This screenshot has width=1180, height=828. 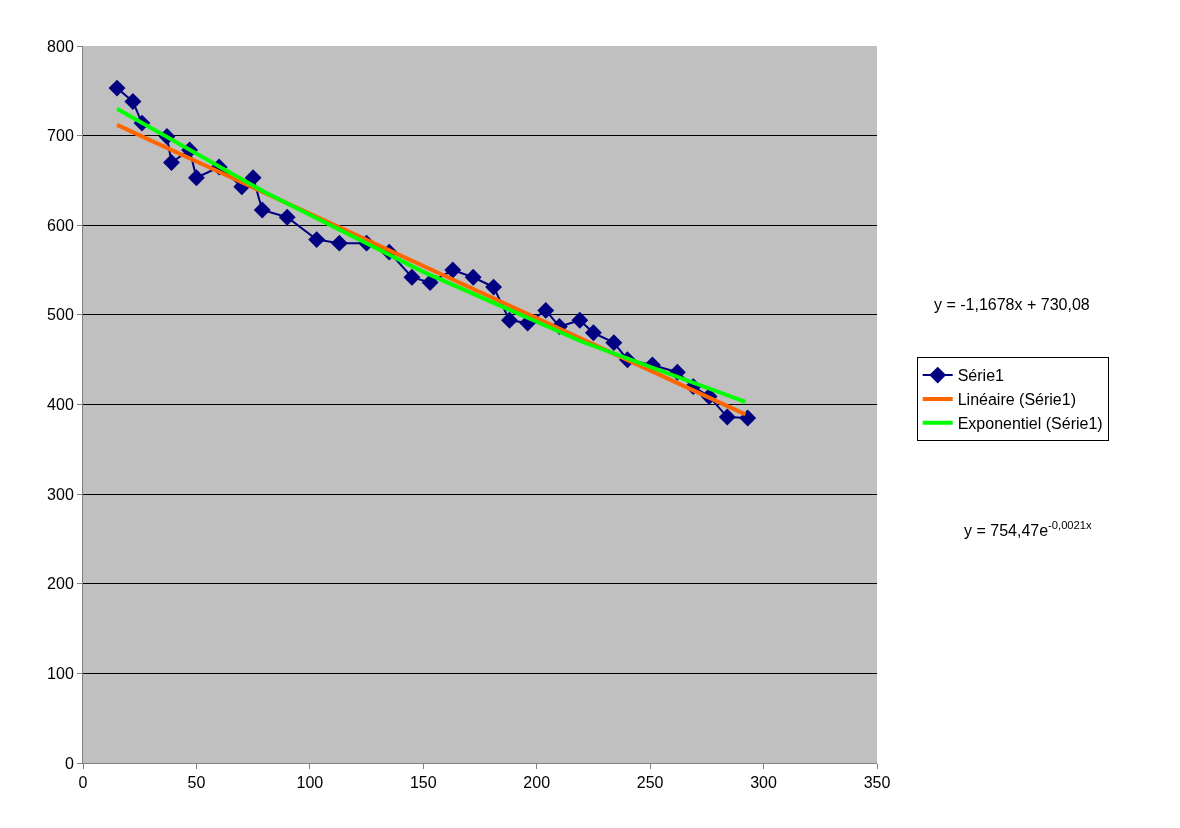 What do you see at coordinates (60, 225) in the screenshot?
I see `y-tick-label: 600` at bounding box center [60, 225].